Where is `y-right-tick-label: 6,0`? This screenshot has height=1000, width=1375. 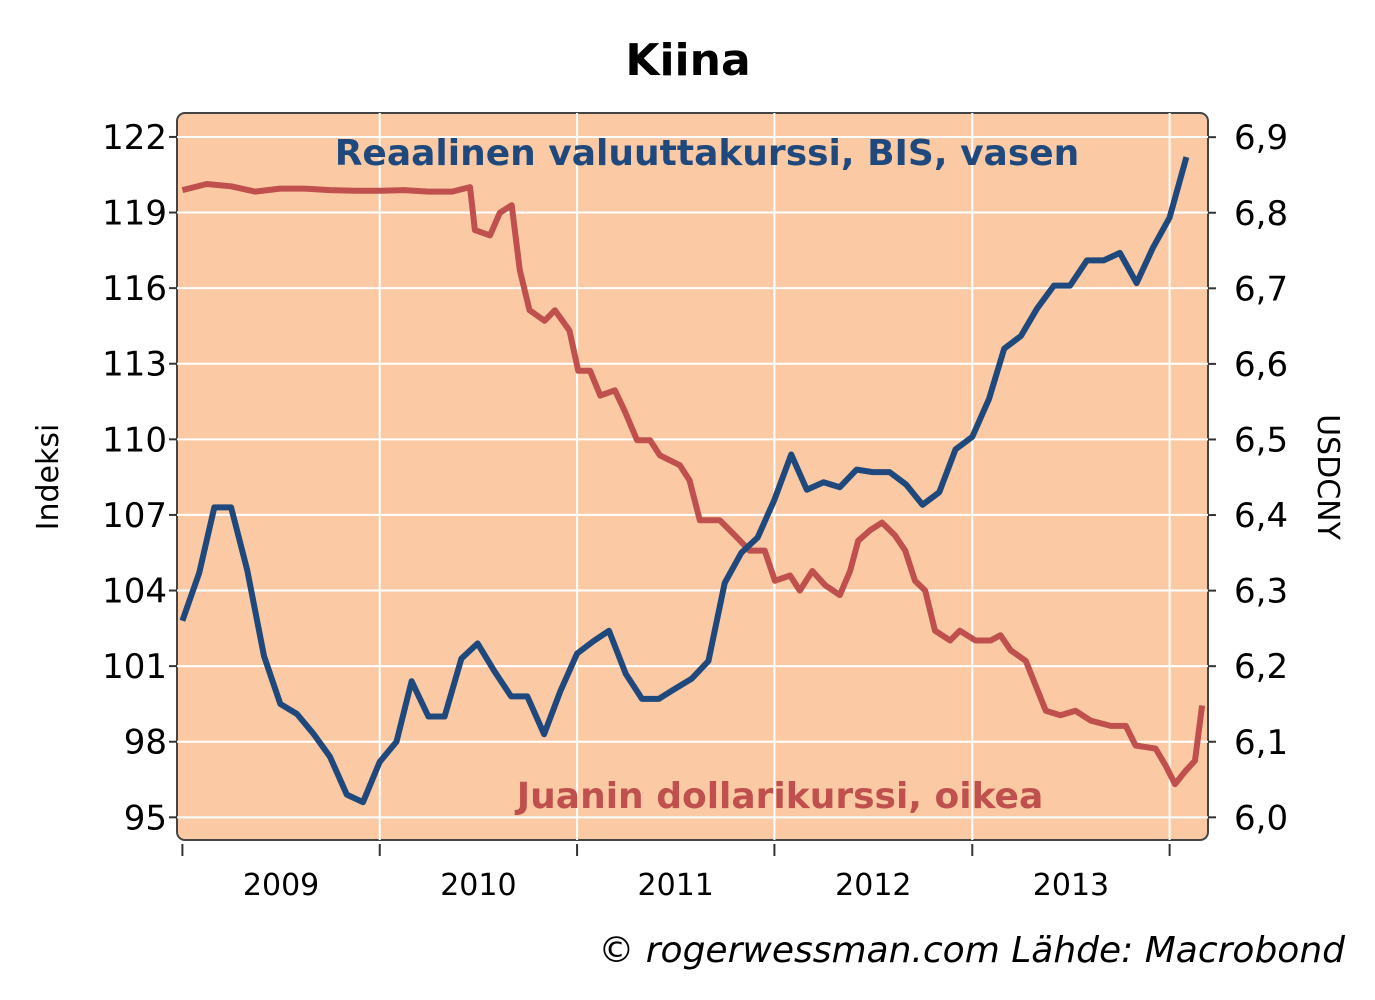 y-right-tick-label: 6,0 is located at coordinates (1261, 818).